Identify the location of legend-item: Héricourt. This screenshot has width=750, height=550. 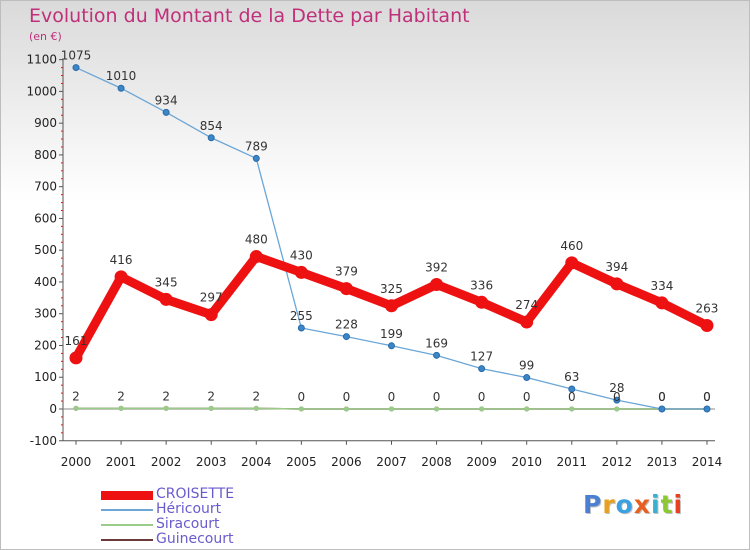
(201, 509).